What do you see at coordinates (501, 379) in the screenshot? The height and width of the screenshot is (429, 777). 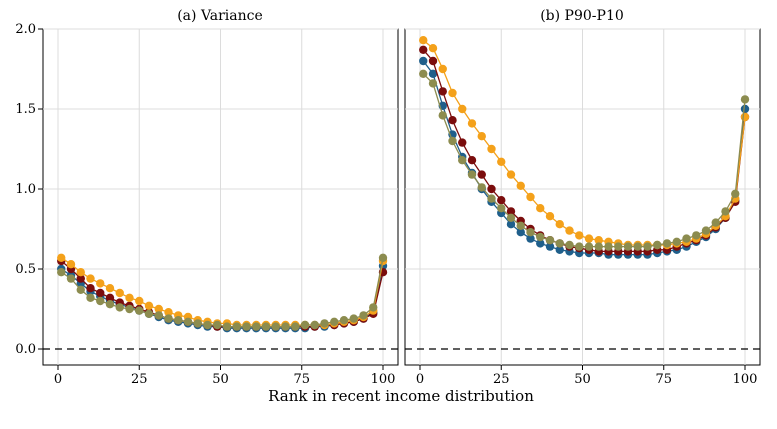 I see `x-tick-label: 25` at bounding box center [501, 379].